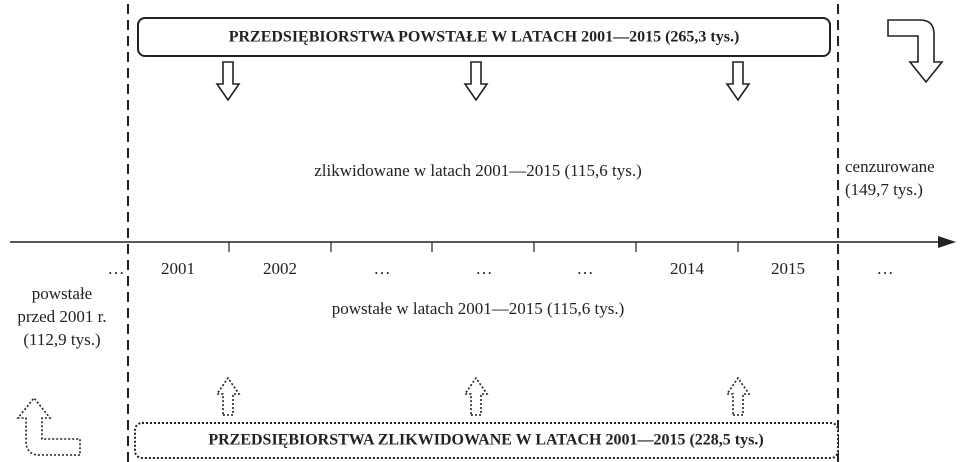 The height and width of the screenshot is (462, 960). Describe the element at coordinates (483, 247) in the screenshot. I see `timeline-ticks` at that location.